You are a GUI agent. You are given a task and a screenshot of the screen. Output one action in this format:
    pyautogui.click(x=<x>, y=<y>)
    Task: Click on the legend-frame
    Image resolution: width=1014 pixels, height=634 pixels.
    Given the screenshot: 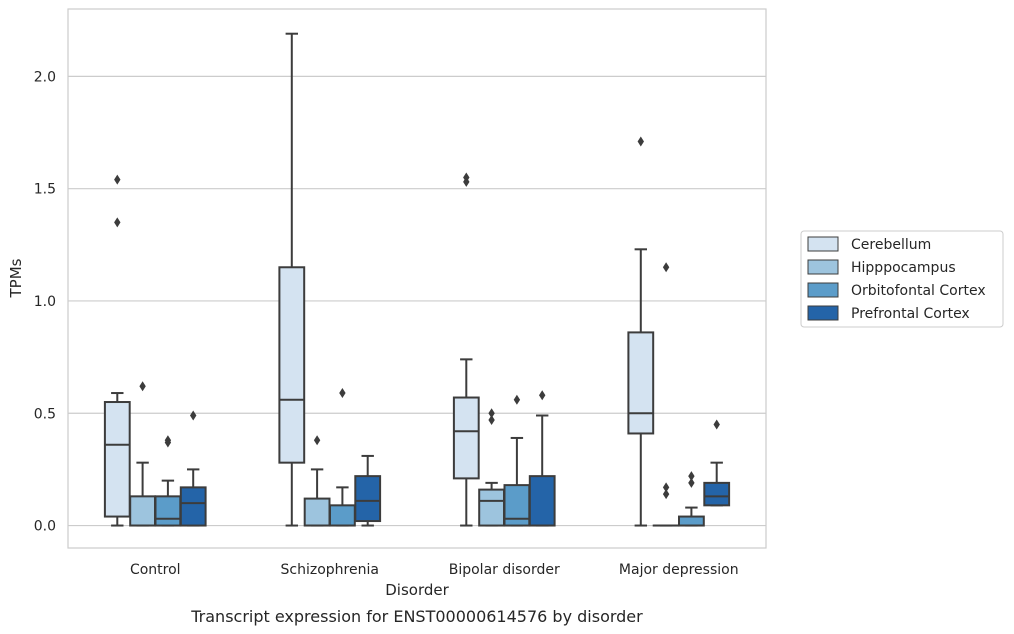 What is the action you would take?
    pyautogui.click(x=902, y=279)
    